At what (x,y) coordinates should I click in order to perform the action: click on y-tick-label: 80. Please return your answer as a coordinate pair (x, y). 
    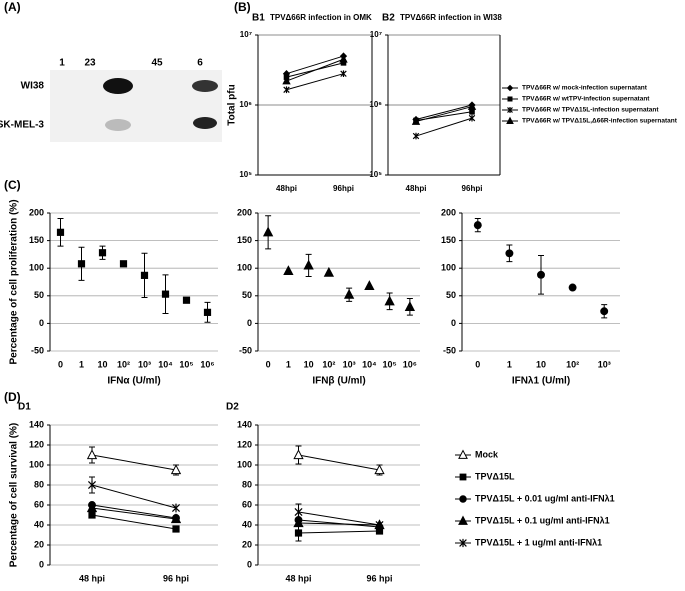
    Looking at the image, I should click on (39, 484).